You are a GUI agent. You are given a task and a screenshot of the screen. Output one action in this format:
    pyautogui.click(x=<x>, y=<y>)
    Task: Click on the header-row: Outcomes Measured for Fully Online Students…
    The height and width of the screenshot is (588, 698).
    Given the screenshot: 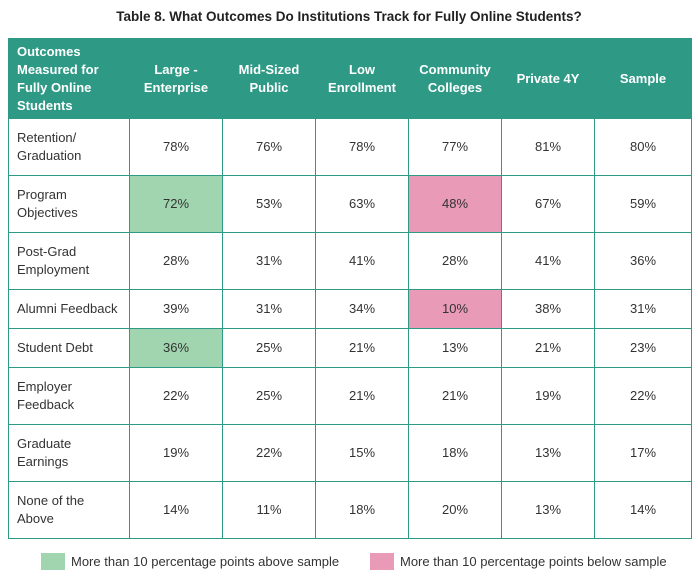 What is the action you would take?
    pyautogui.click(x=350, y=78)
    